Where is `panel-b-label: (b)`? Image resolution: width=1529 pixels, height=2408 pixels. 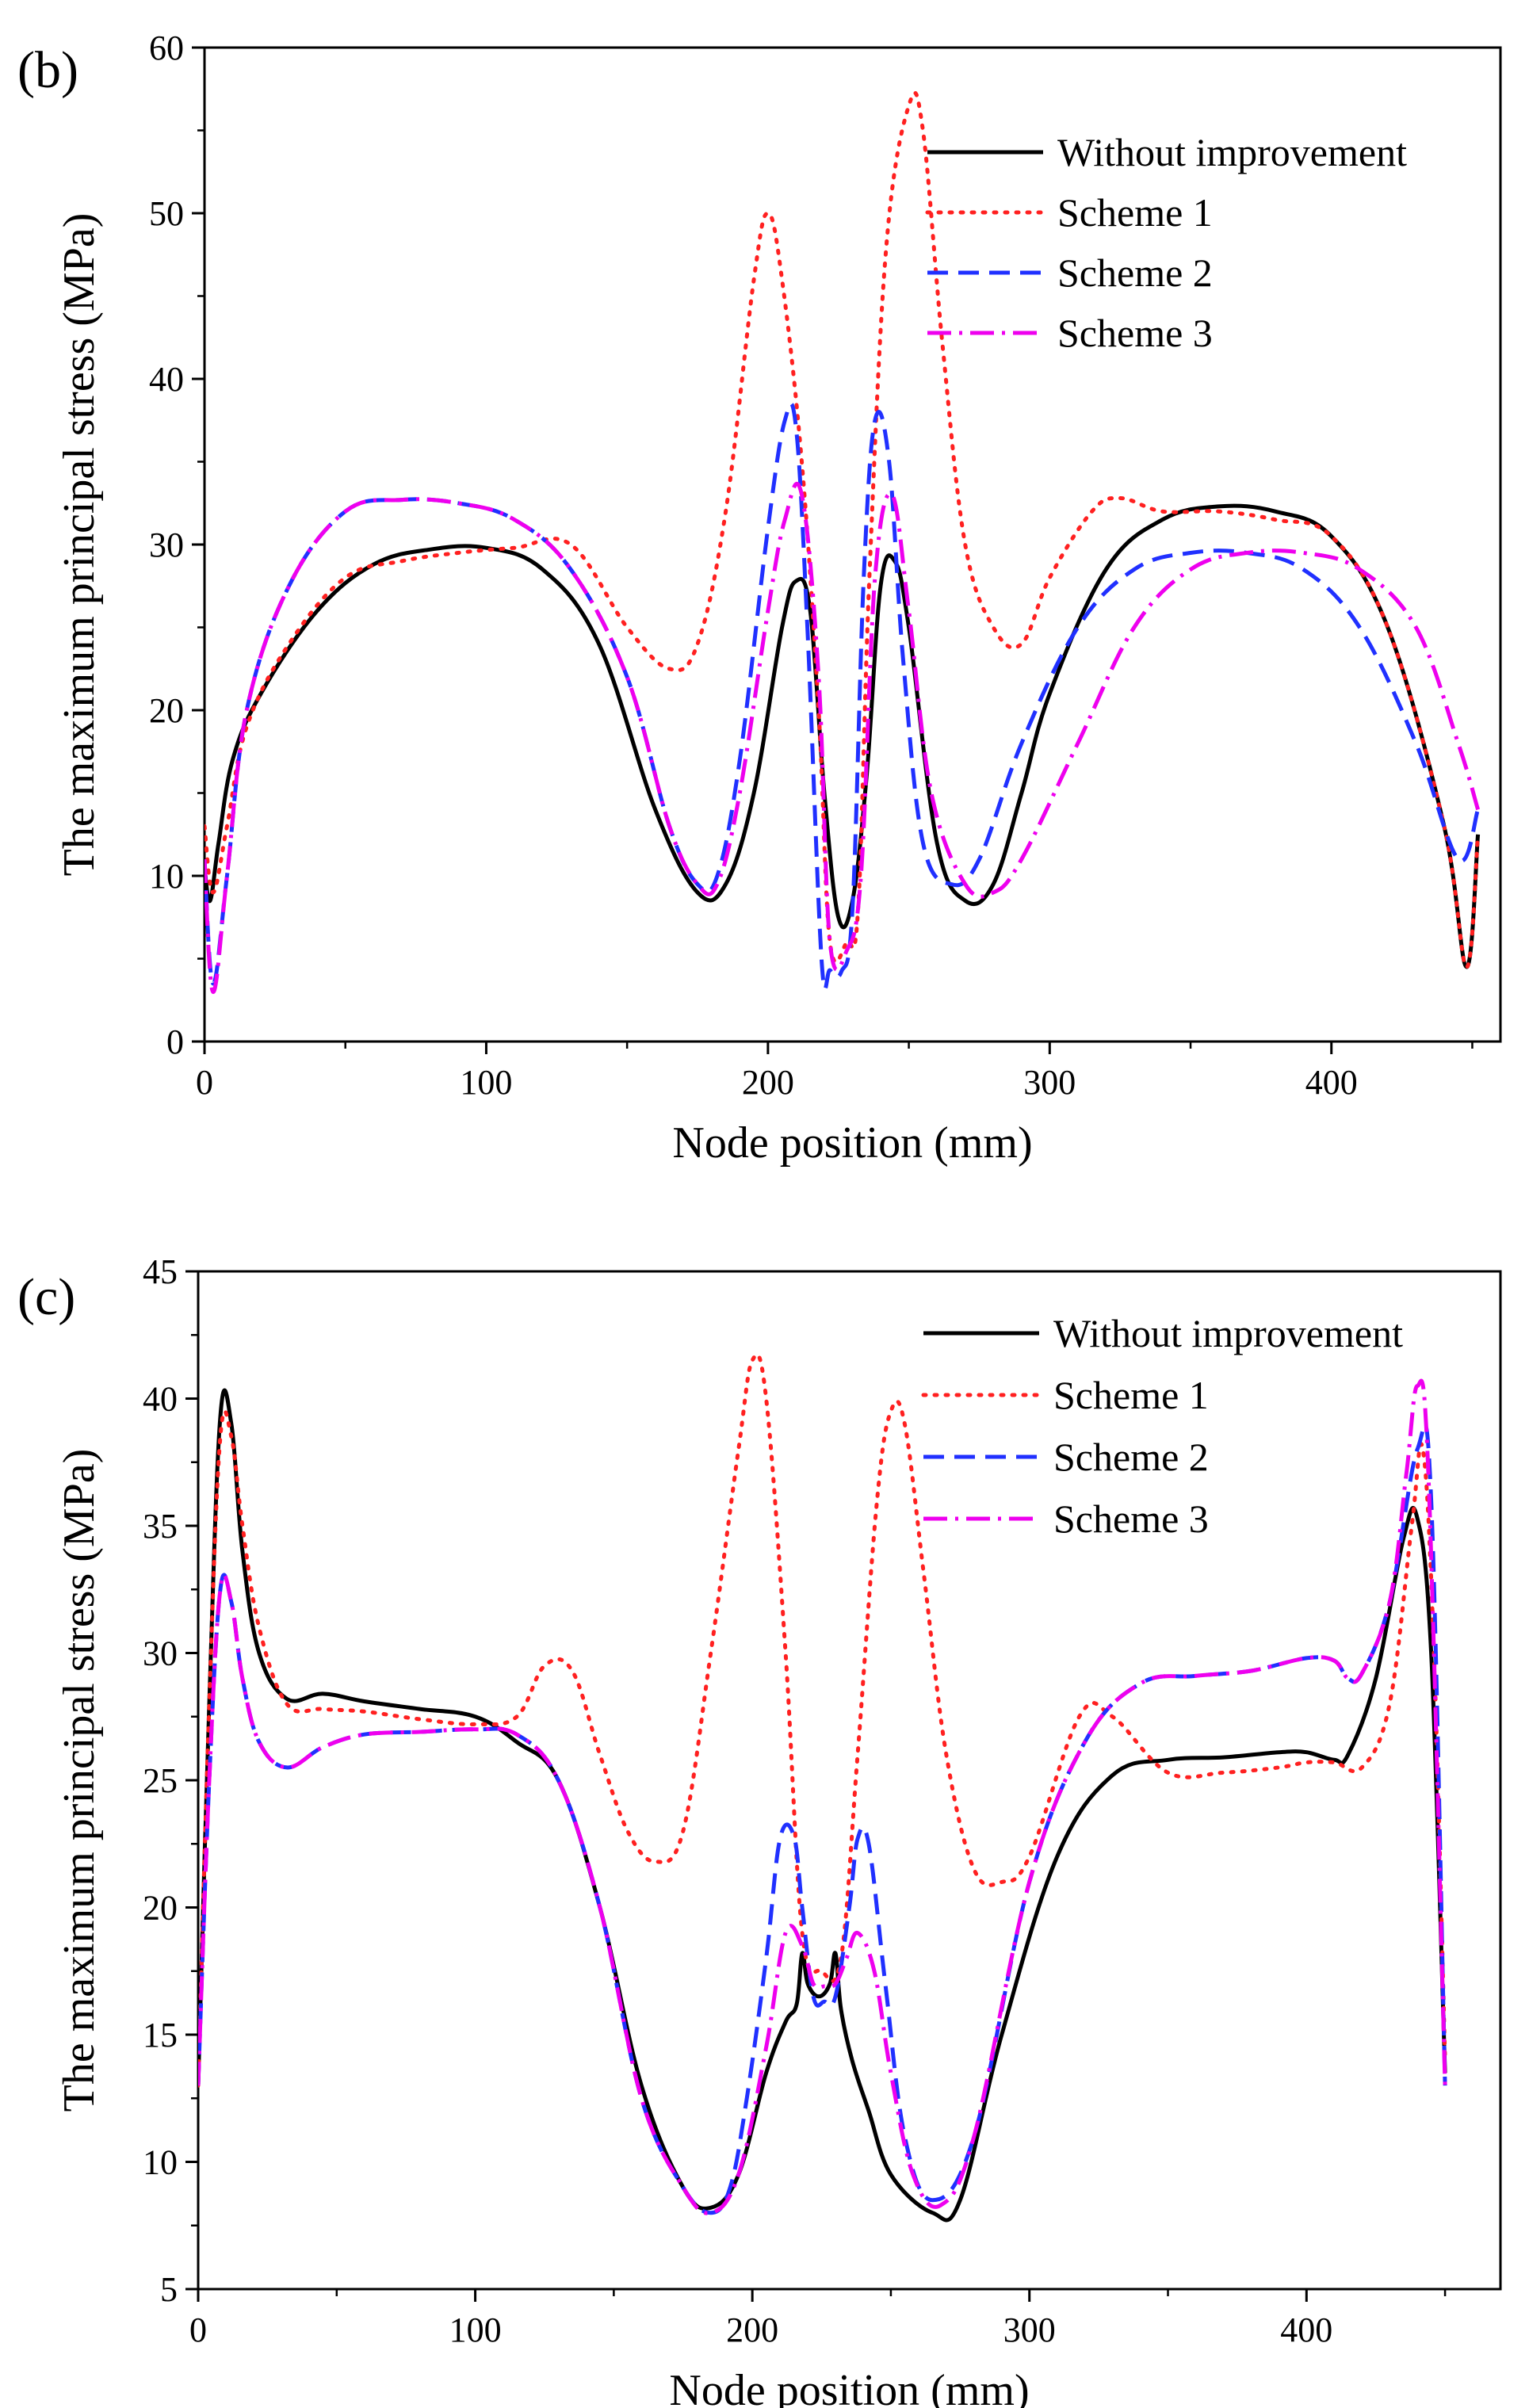 panel-b-label: (b) is located at coordinates (47, 70).